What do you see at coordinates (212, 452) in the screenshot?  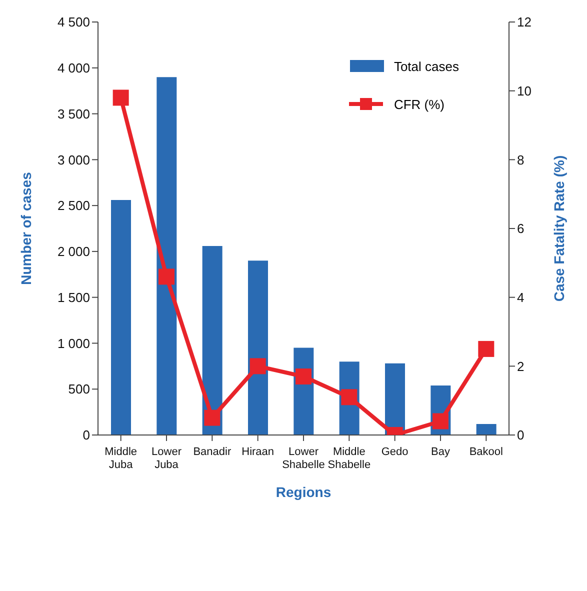 I see `x-tick-label: Banadir` at bounding box center [212, 452].